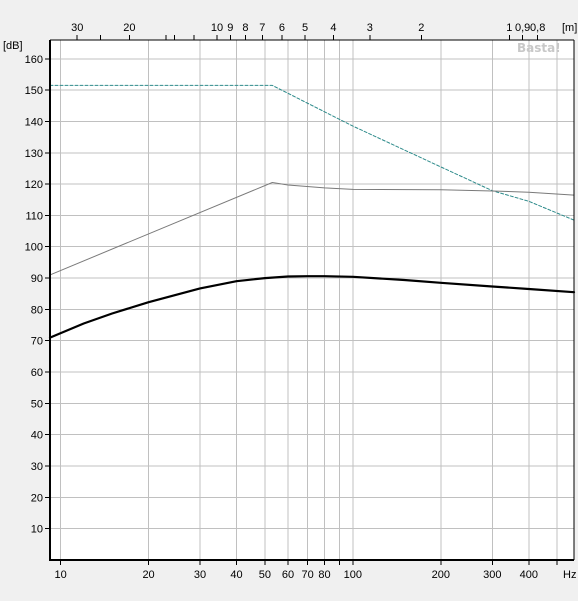 Image resolution: width=578 pixels, height=601 pixels. What do you see at coordinates (217, 28) in the screenshot?
I see `wavelength-tick-label: 10` at bounding box center [217, 28].